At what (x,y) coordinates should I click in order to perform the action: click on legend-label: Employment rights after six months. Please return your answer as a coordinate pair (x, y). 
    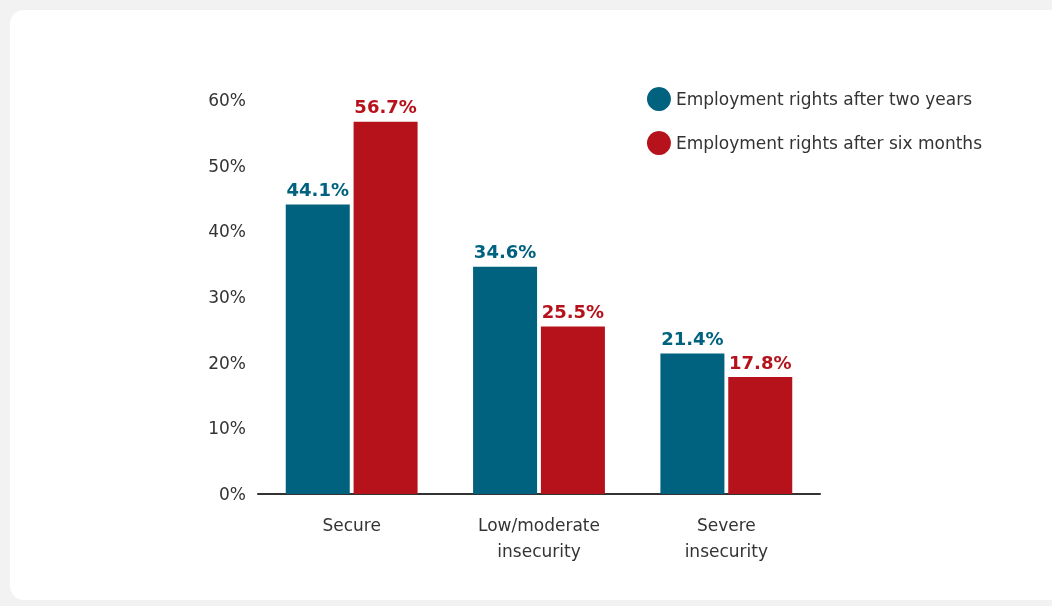
    Looking at the image, I should click on (829, 143).